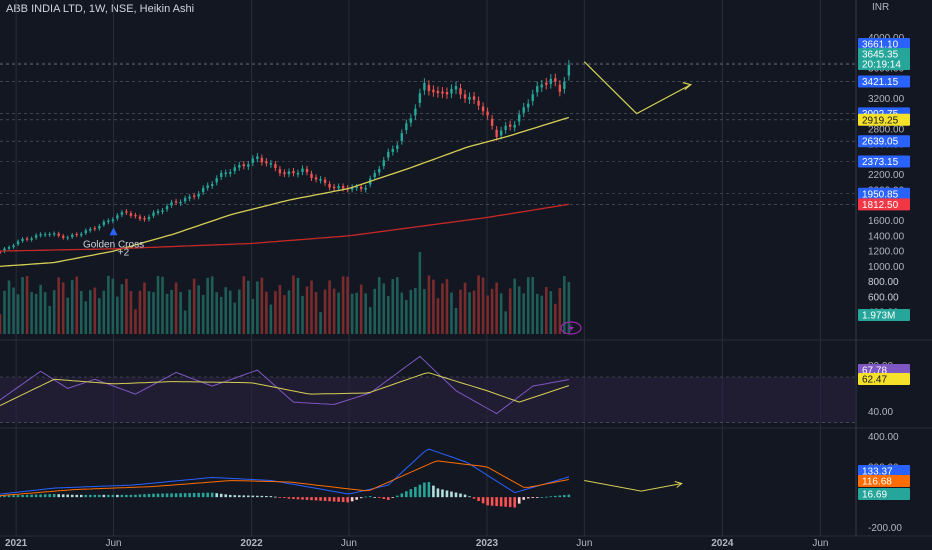 The image size is (932, 550). Describe the element at coordinates (637, 88) in the screenshot. I see `price-projection-line` at that location.